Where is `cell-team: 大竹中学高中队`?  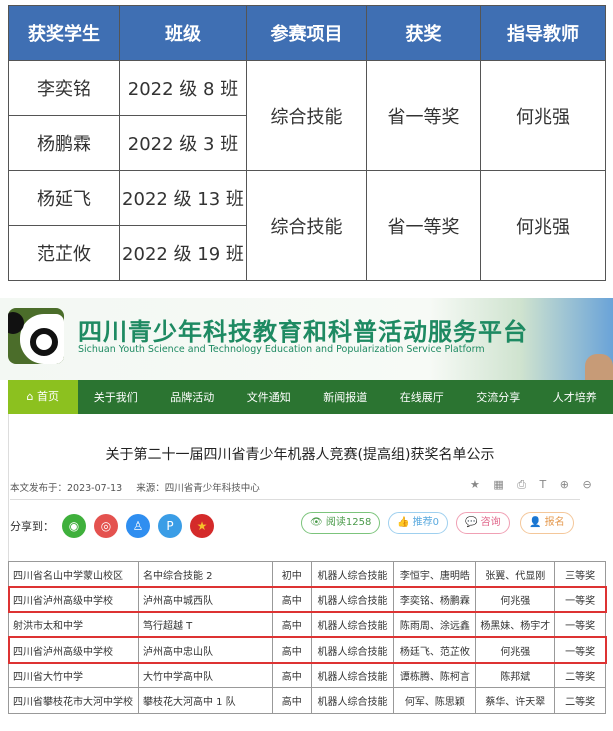 cell-team: 大竹中学高中队 is located at coordinates (205, 675).